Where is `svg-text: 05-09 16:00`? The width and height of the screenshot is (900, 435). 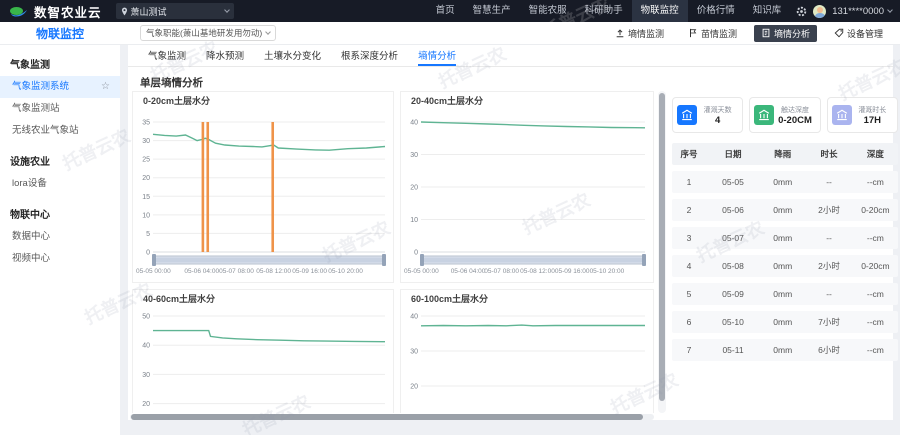 svg-text: 05-09 16:00 is located at coordinates (572, 271).